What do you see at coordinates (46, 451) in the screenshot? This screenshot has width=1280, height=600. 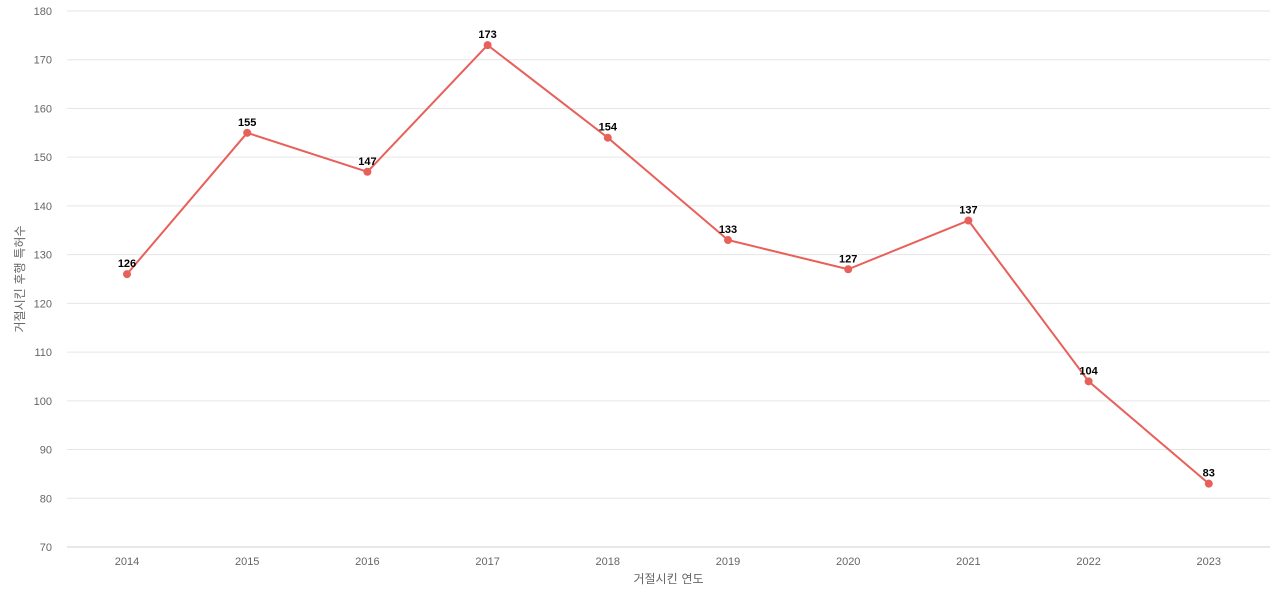 I see `y-tick-label: 90` at bounding box center [46, 451].